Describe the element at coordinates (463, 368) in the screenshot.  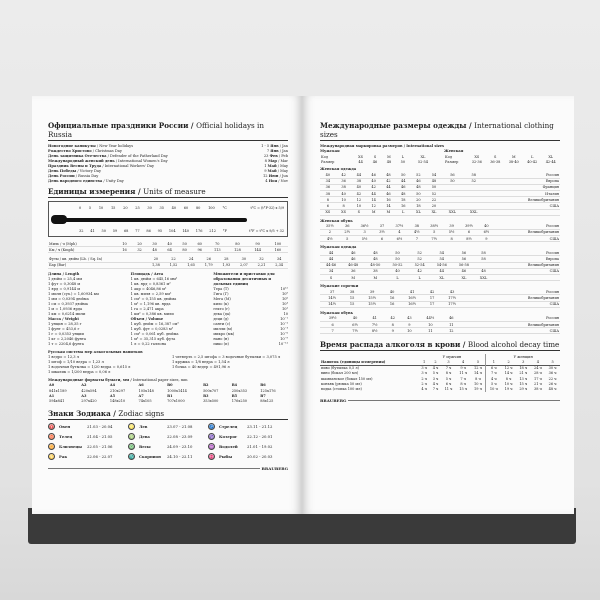
I see `alcohol-cell: 9 ч` at that location.